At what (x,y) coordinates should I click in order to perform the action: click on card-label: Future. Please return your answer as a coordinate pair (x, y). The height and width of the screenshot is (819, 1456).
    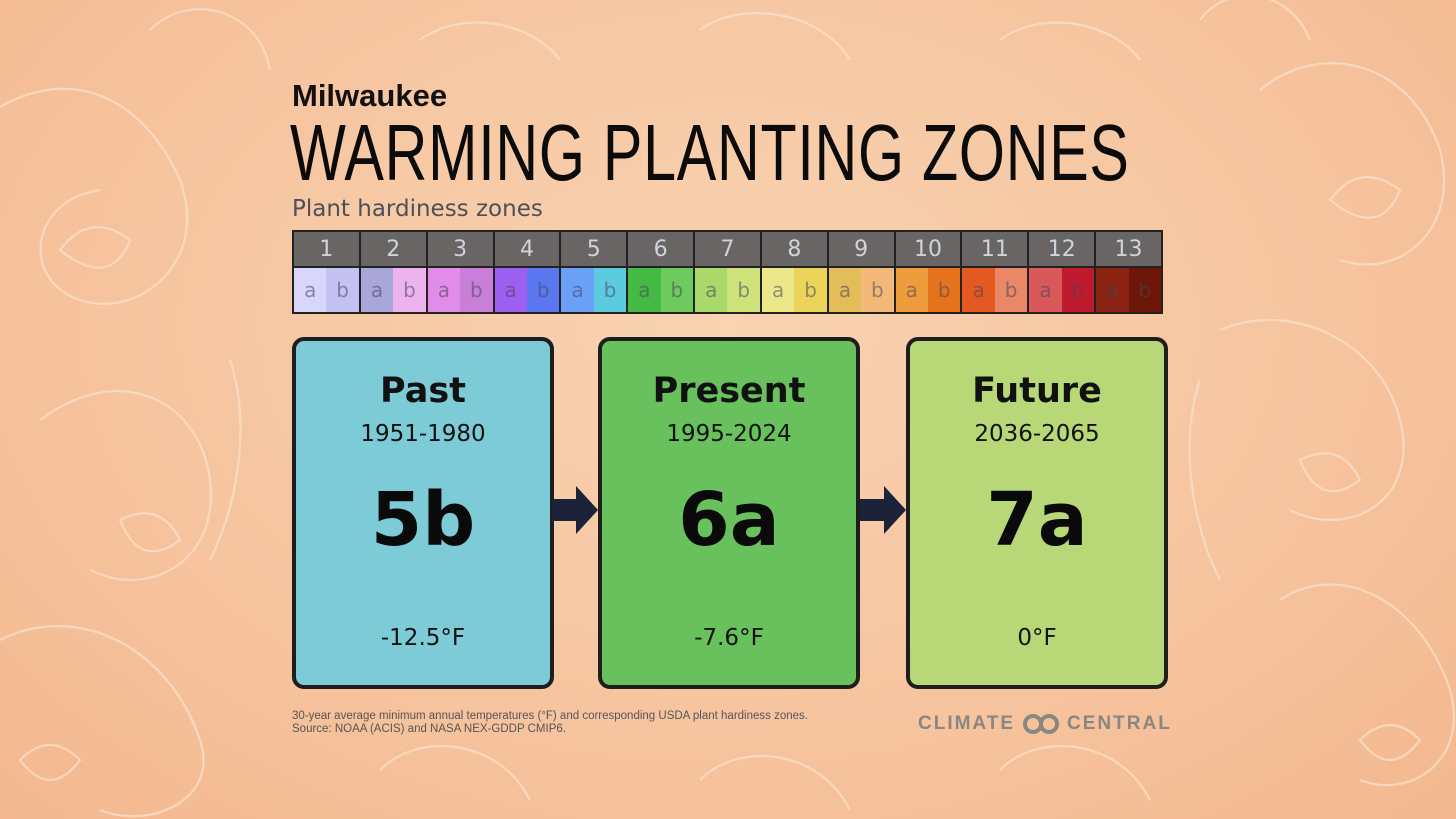
    Looking at the image, I should click on (1037, 391).